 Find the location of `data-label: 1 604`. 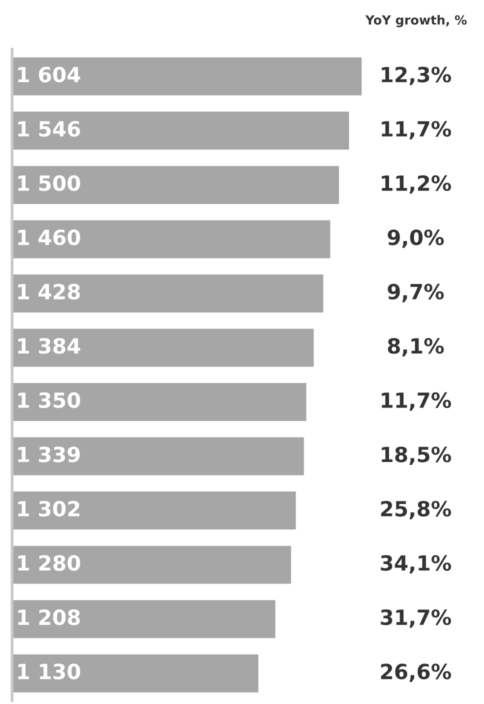

data-label: 1 604 is located at coordinates (49, 74).